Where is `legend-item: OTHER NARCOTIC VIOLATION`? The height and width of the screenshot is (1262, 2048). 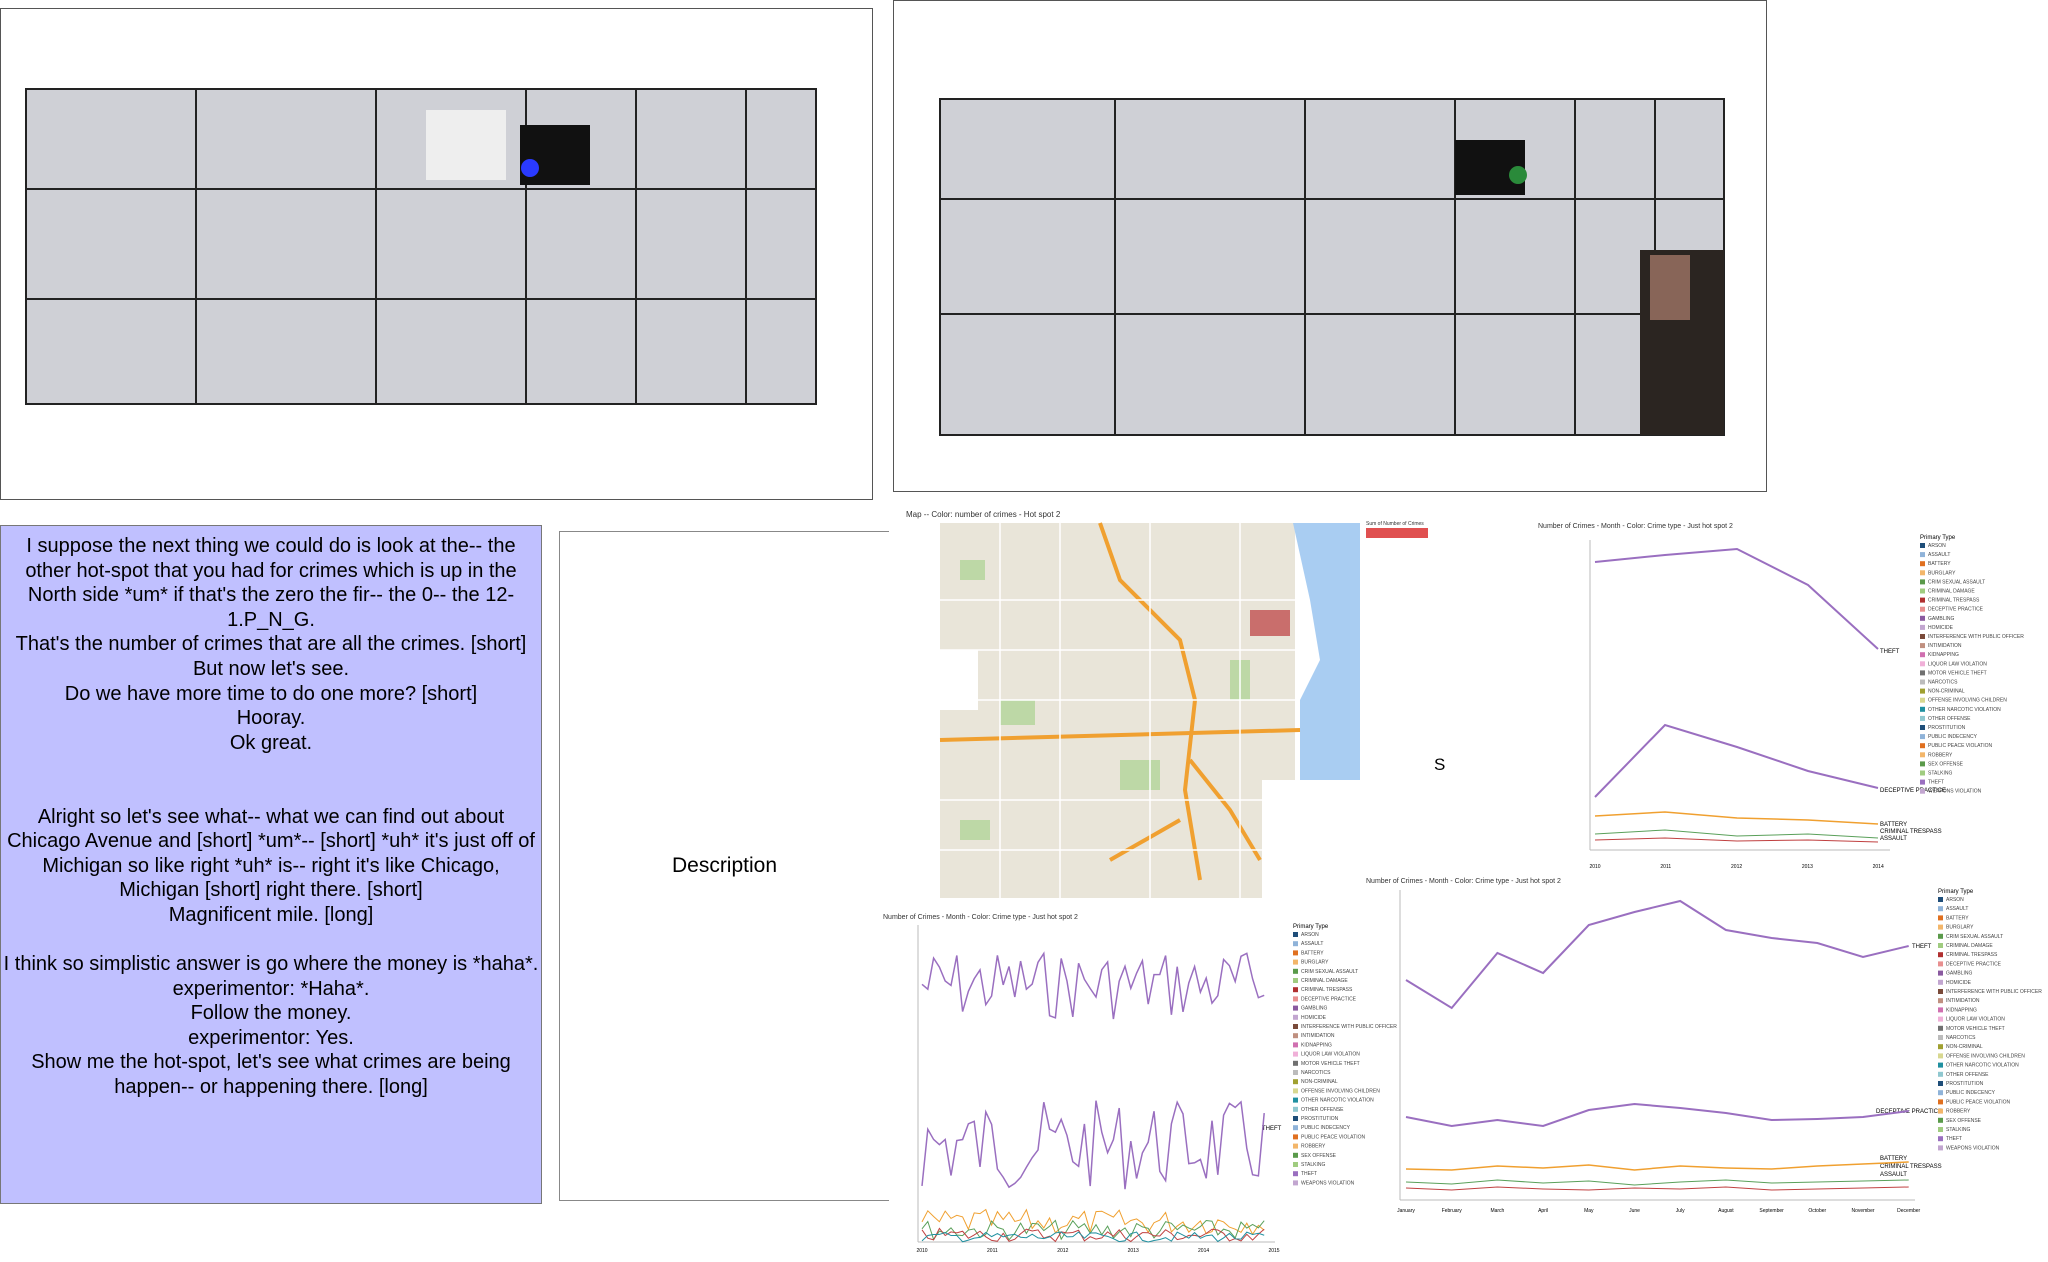
legend-item: OTHER NARCOTIC VIOLATION is located at coordinates (1337, 1101).